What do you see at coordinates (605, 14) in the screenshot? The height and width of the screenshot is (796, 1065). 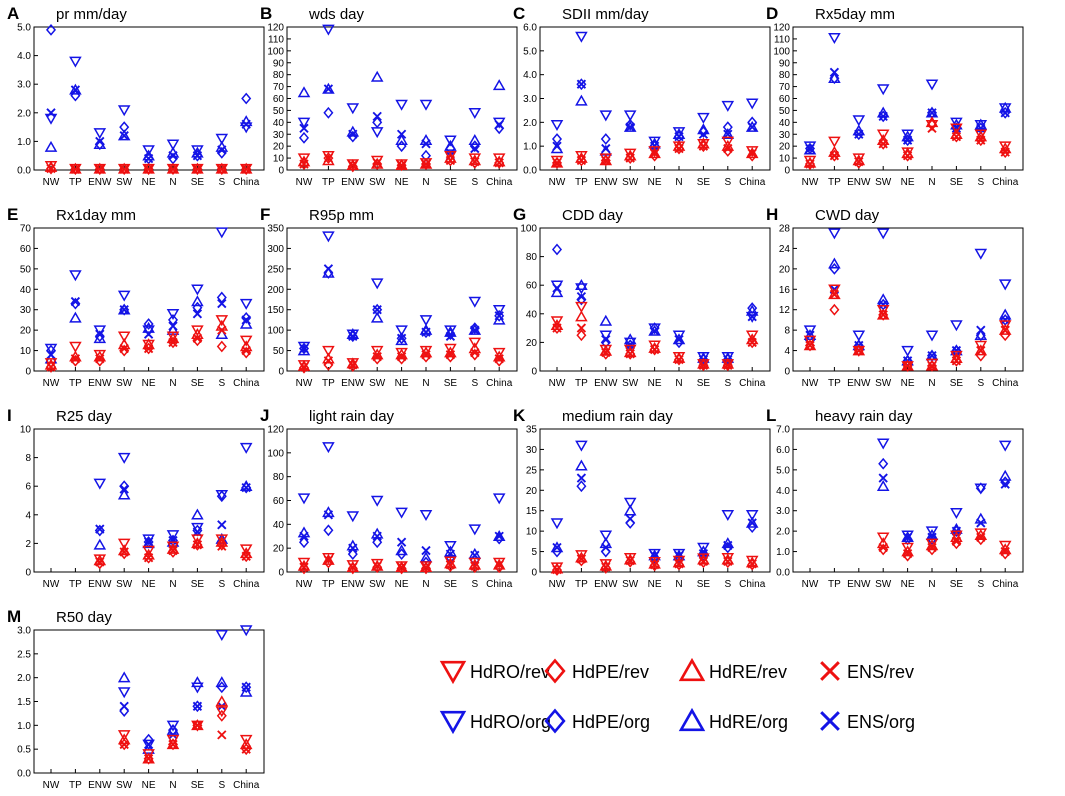 I see `panel-title: SDII mm/day` at bounding box center [605, 14].